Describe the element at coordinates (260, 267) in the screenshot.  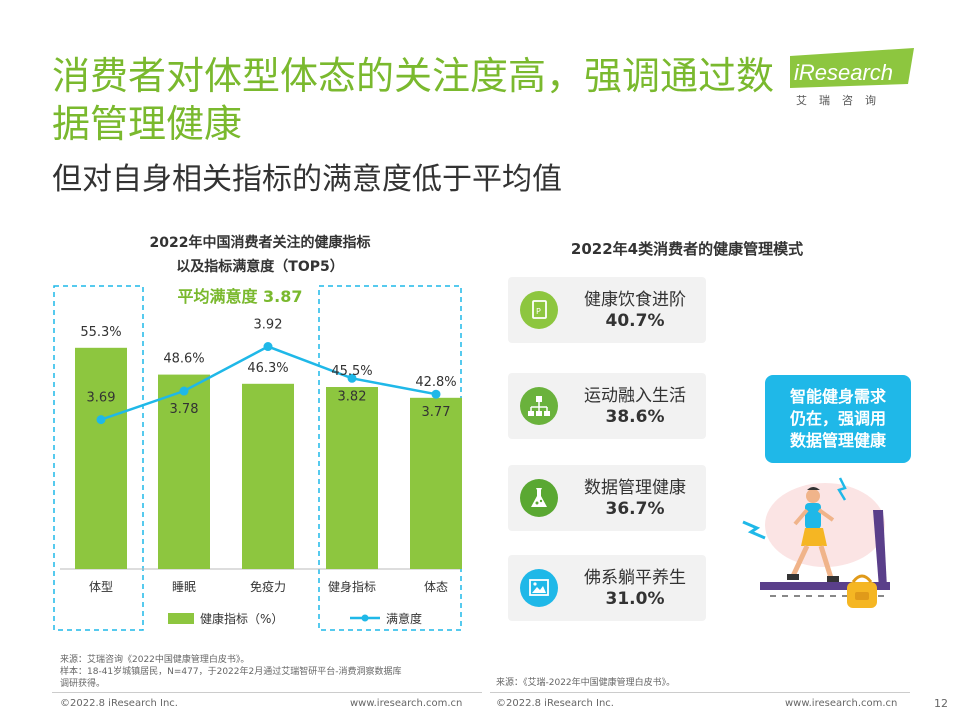
I see `chart-title-line2: 以及指标满意度（TOP5）` at that location.